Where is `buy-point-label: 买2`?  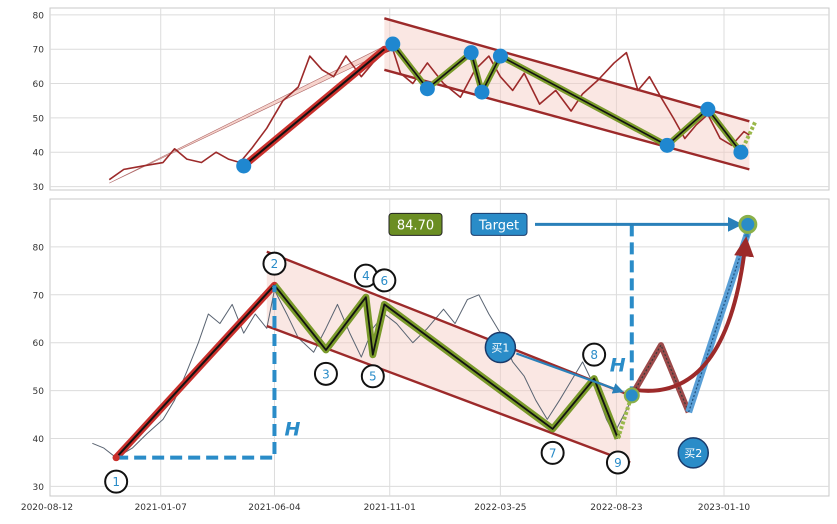 buy-point-label: 买2 is located at coordinates (693, 453).